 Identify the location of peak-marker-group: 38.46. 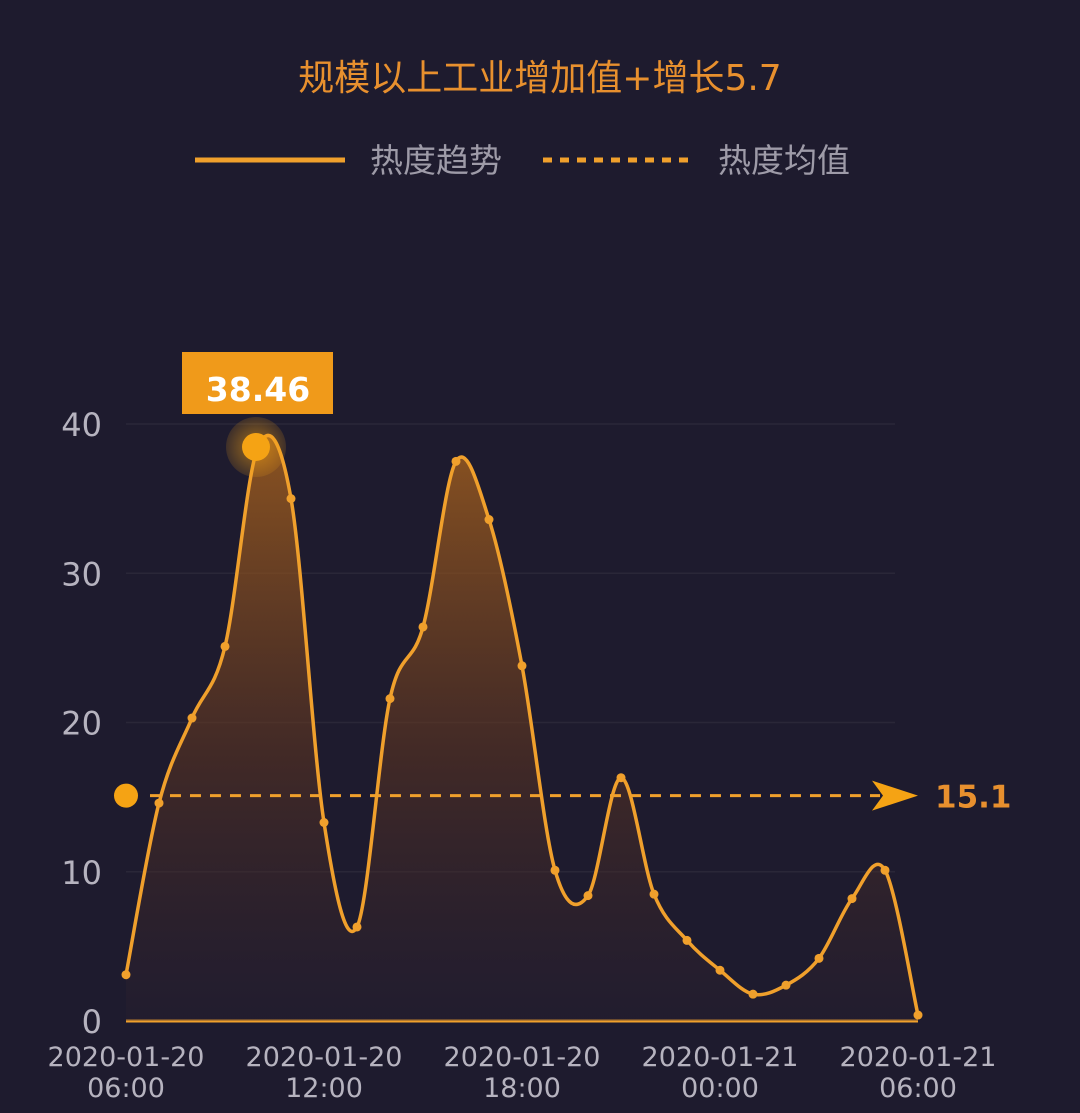
(257, 414).